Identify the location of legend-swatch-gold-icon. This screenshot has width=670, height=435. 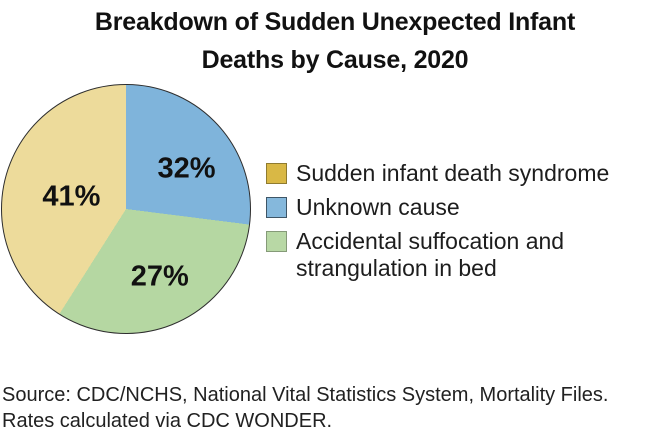
(276, 173).